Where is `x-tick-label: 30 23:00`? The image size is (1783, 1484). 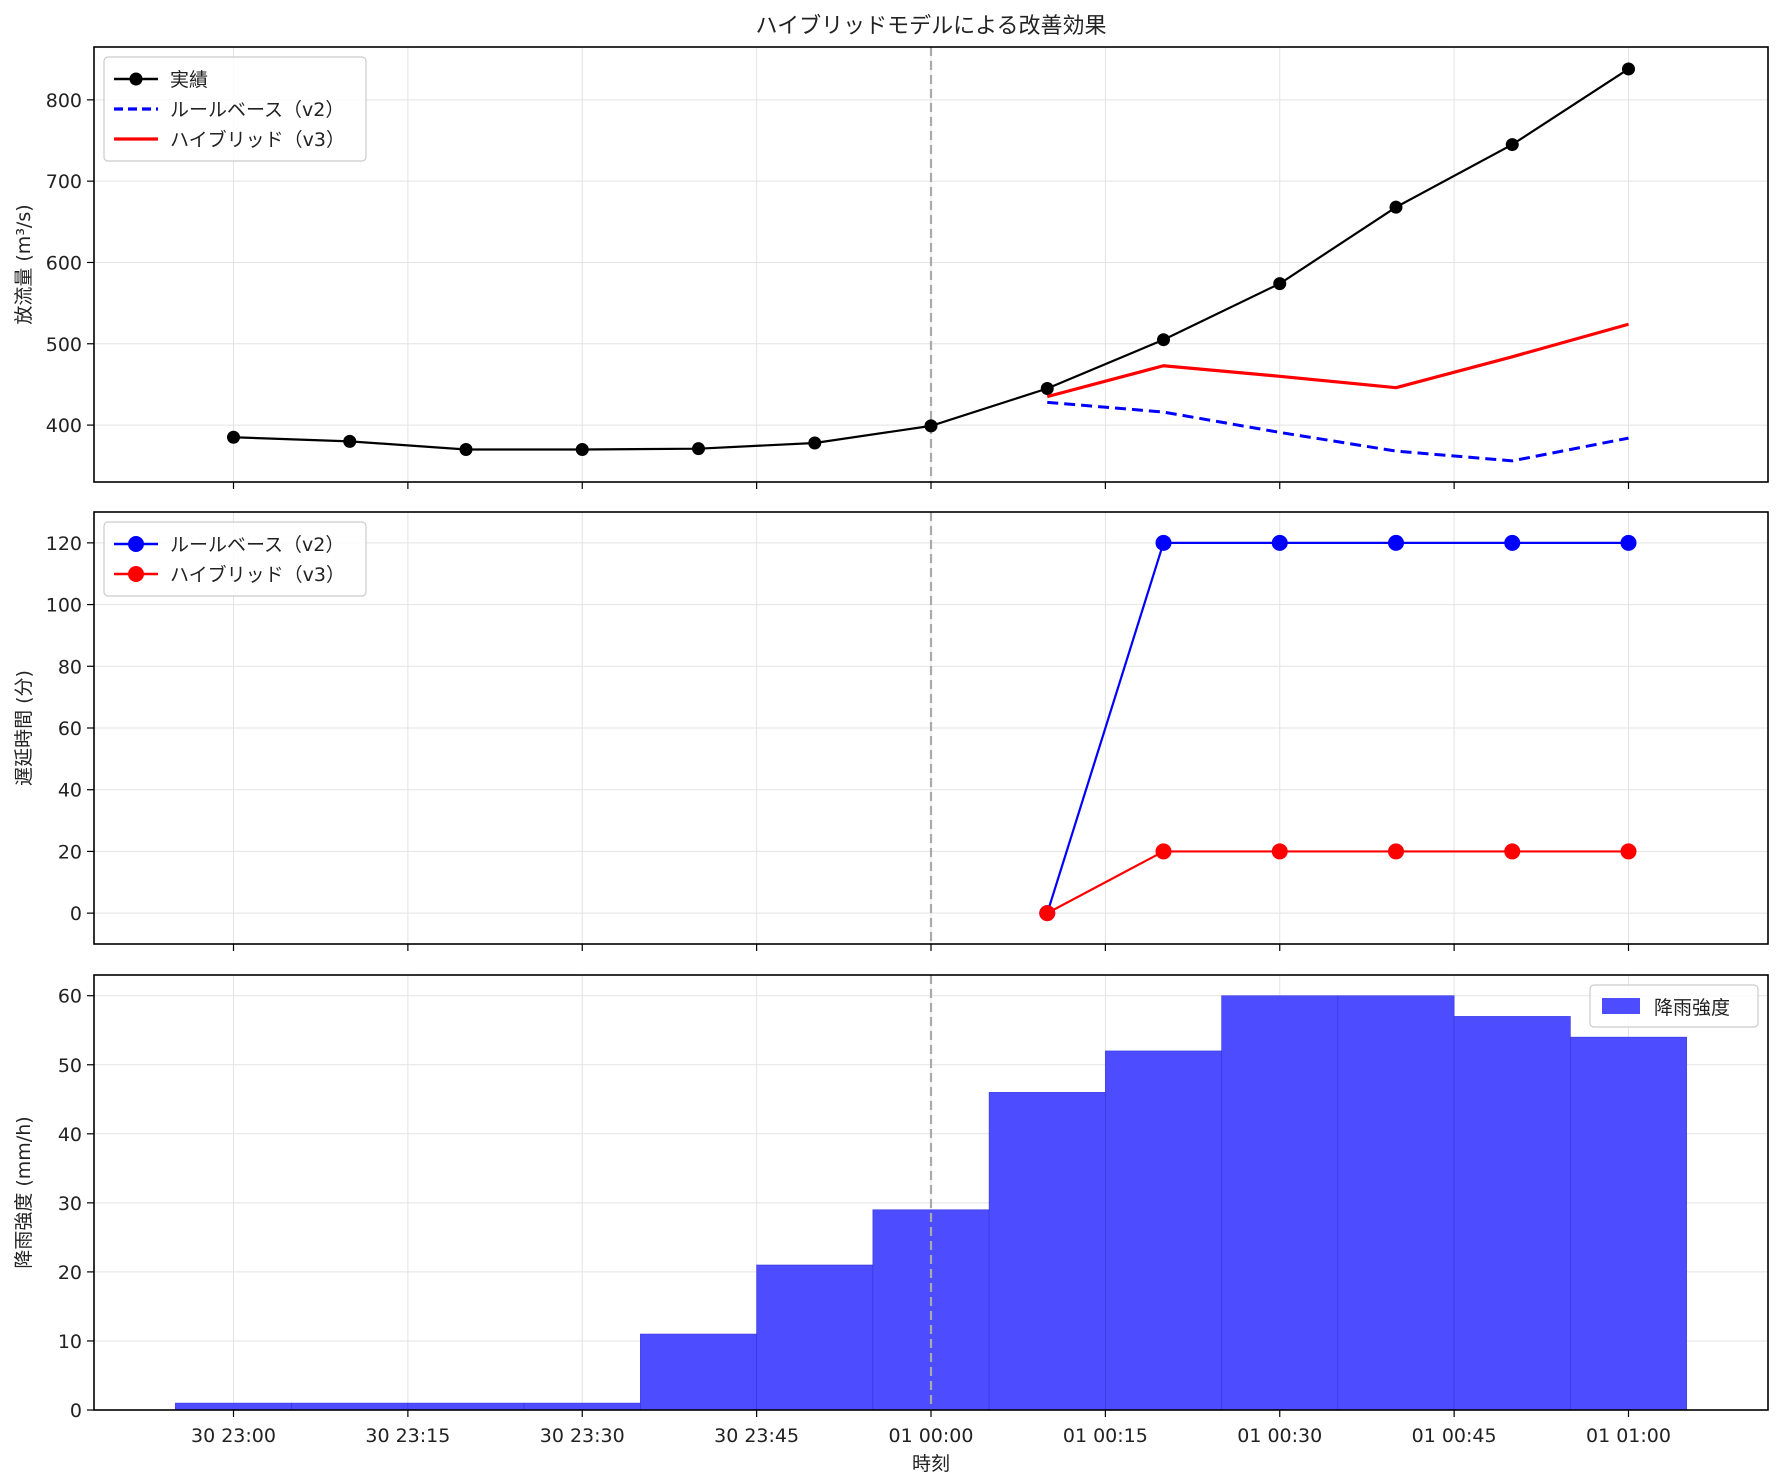 x-tick-label: 30 23:00 is located at coordinates (233, 1436).